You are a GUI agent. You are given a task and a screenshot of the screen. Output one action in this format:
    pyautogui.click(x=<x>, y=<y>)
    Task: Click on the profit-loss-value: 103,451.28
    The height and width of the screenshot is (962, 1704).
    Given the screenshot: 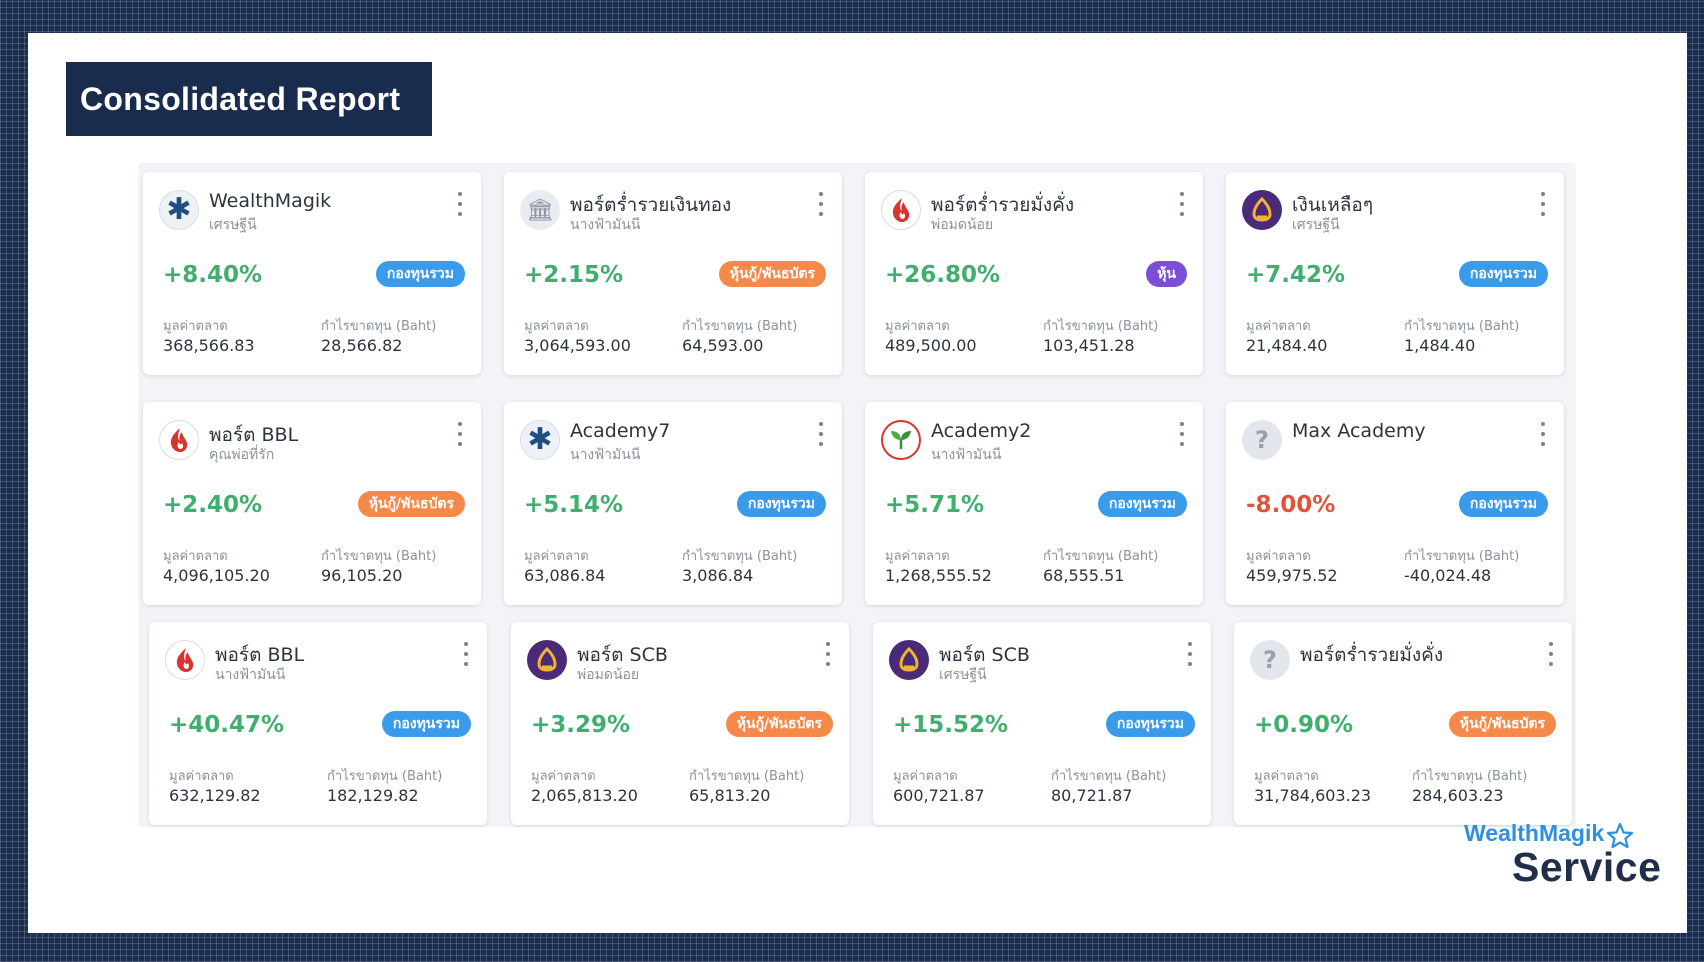 What is the action you would take?
    pyautogui.click(x=1089, y=345)
    